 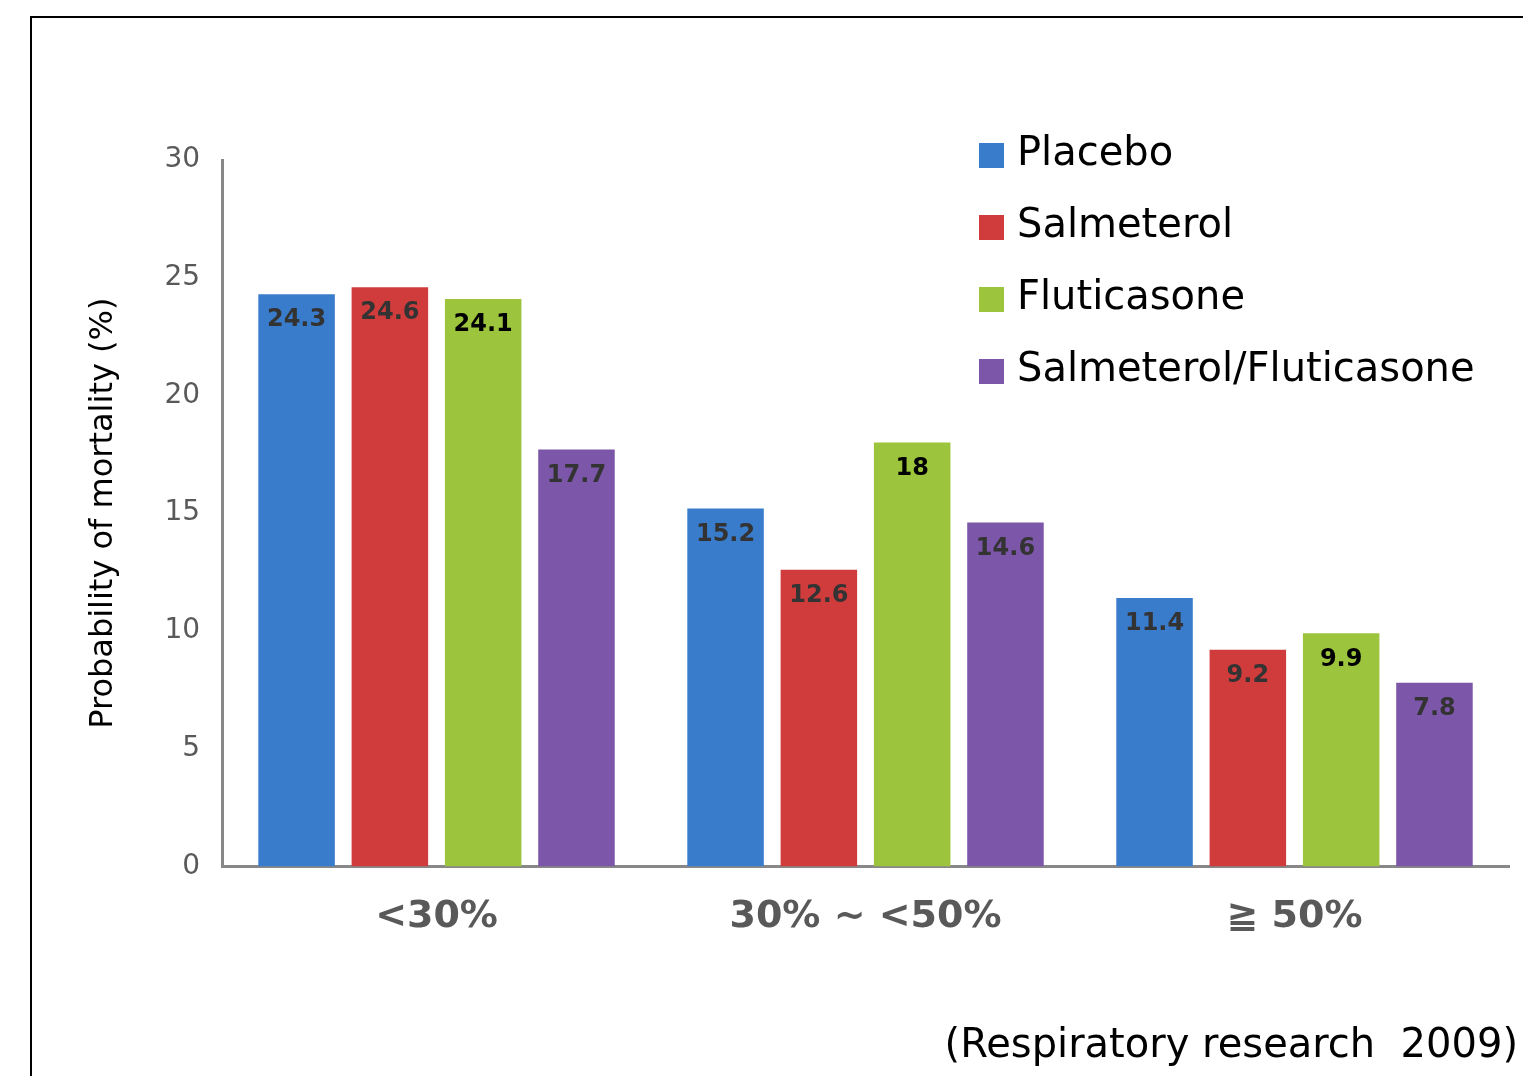 What do you see at coordinates (1294, 914) in the screenshot?
I see `x-tick-label: ≧ 50%` at bounding box center [1294, 914].